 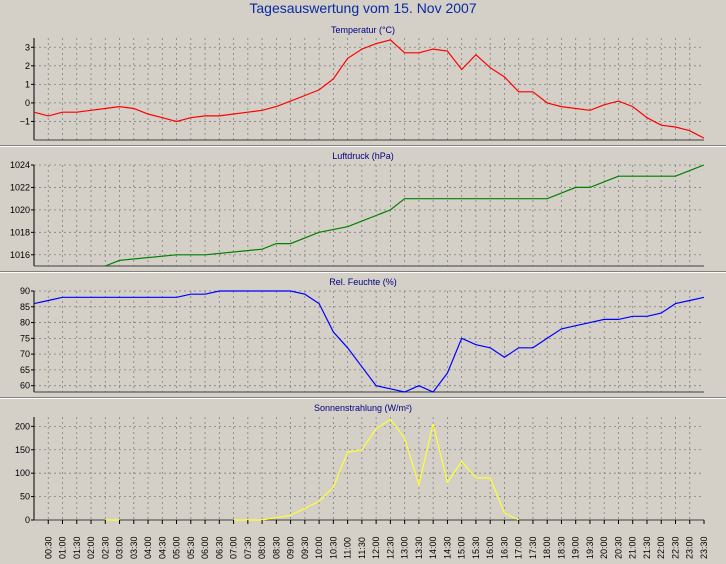 What do you see at coordinates (363, 408) in the screenshot?
I see `radiation-chart-title: Sonnenstrahlung (W/m²)` at bounding box center [363, 408].